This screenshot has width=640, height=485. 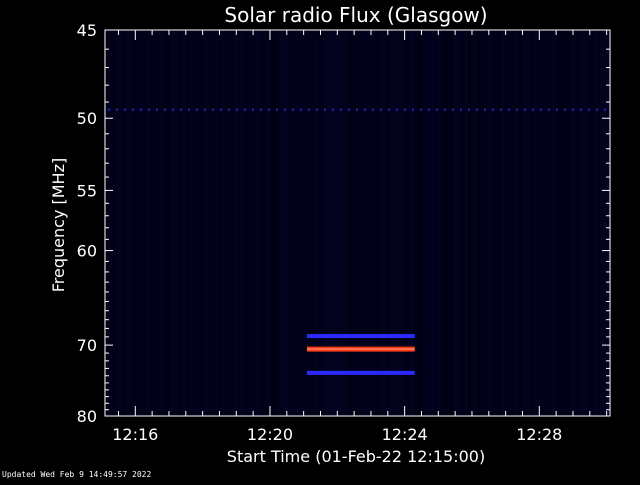 What do you see at coordinates (356, 456) in the screenshot?
I see `x-axis-label: Start Time (01-Feb-22 12:15:00)` at bounding box center [356, 456].